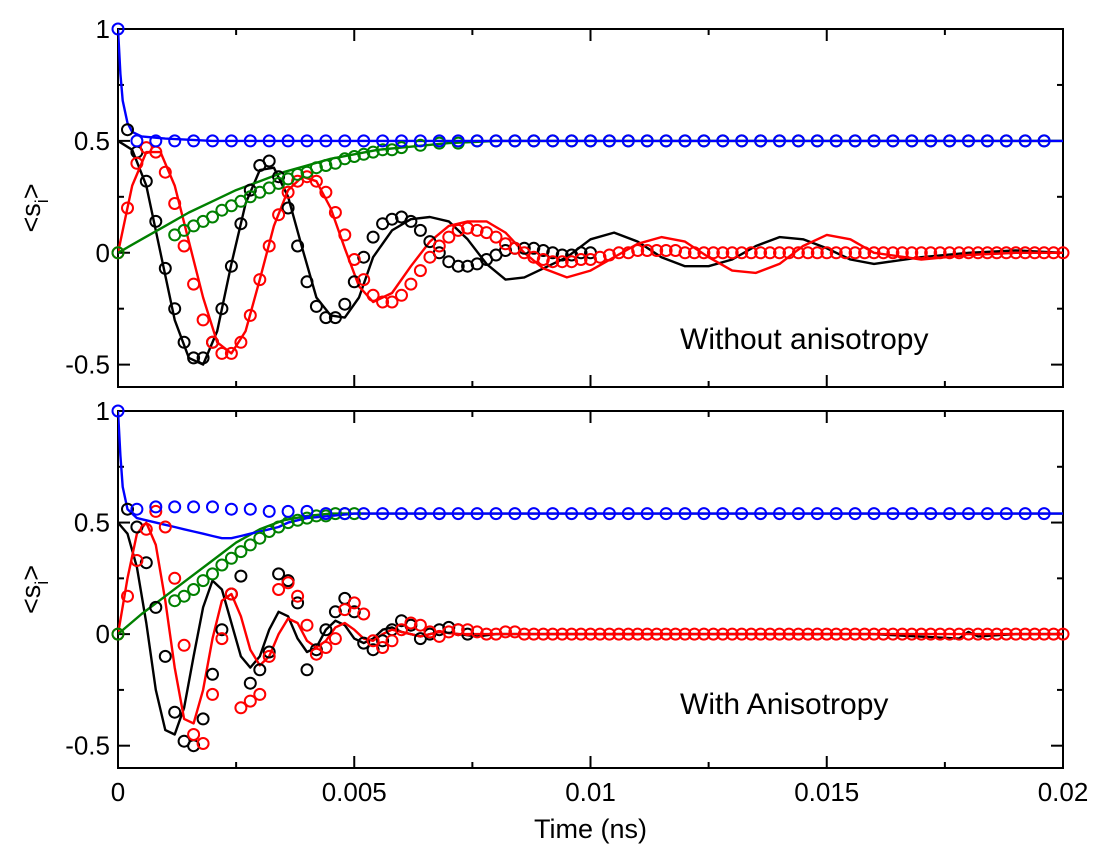 The width and height of the screenshot is (1100, 850). I want to click on y-axis-title: <si>, so click(34, 207).